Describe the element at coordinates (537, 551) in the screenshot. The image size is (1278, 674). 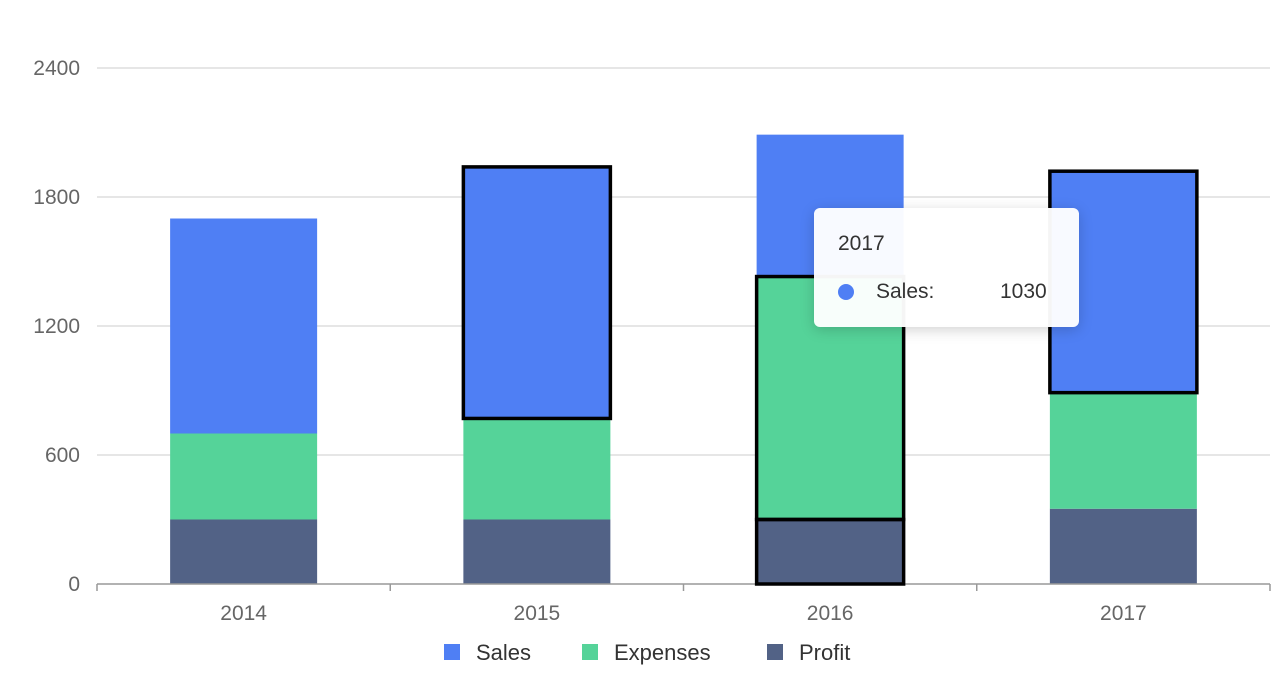
I see `bar-profit-2015` at that location.